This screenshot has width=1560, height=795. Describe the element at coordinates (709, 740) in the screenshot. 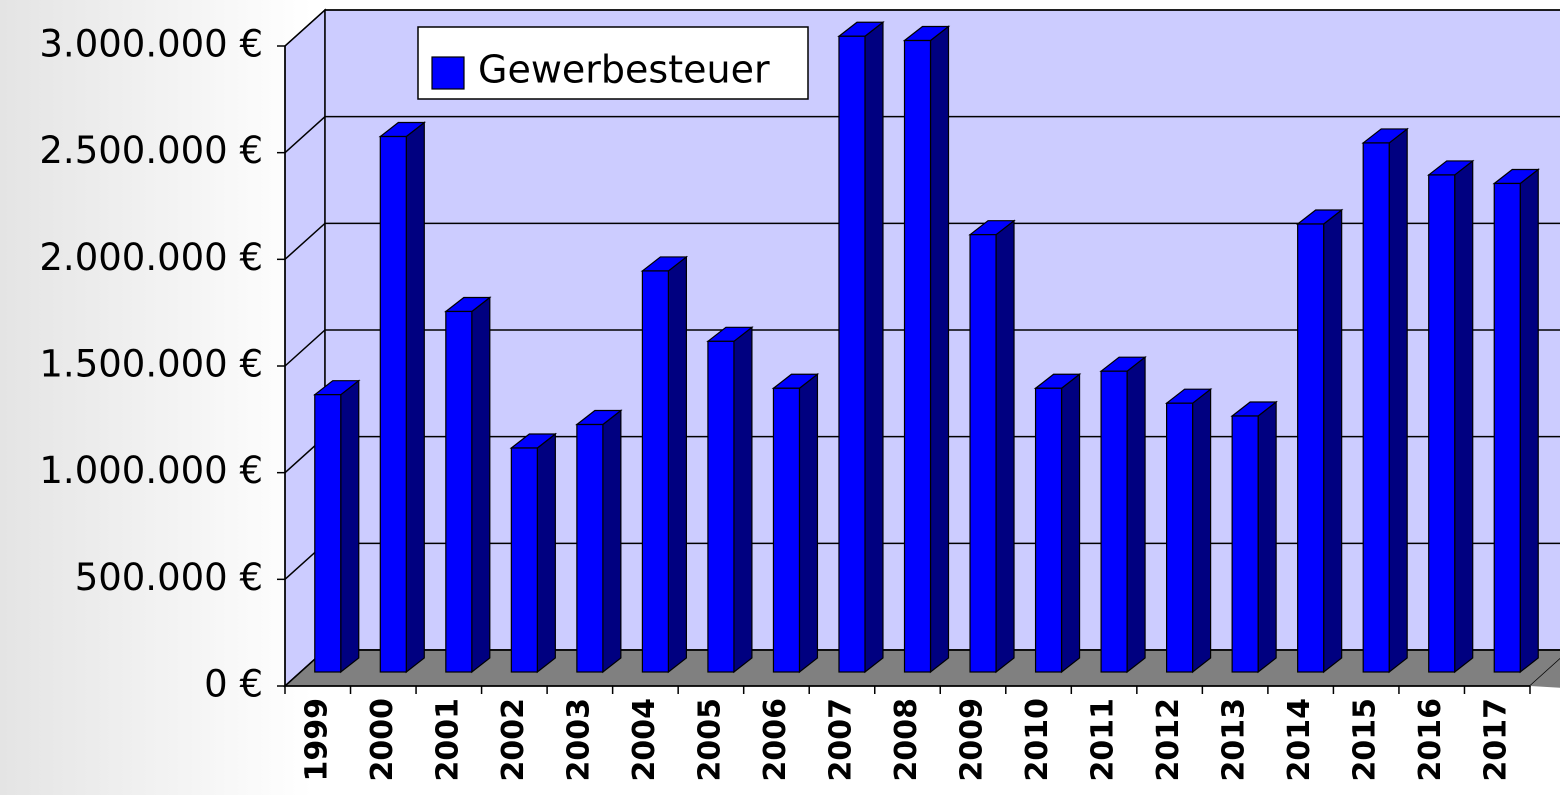

I see `x-tick-label: 2005` at that location.